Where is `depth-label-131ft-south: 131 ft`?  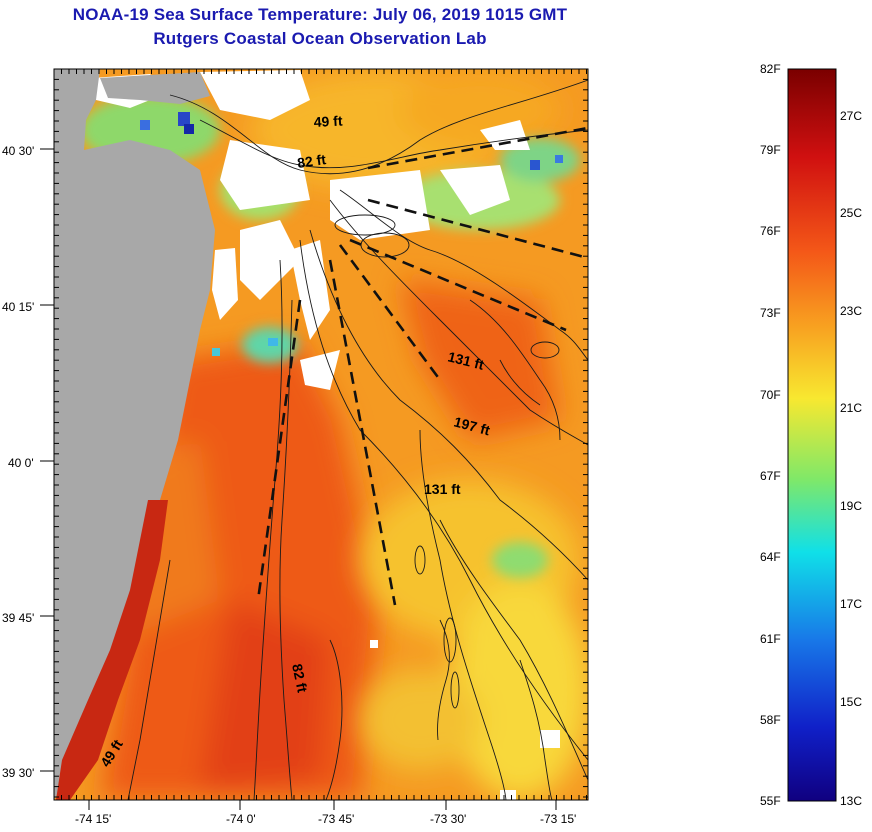 depth-label-131ft-south: 131 ft is located at coordinates (442, 489).